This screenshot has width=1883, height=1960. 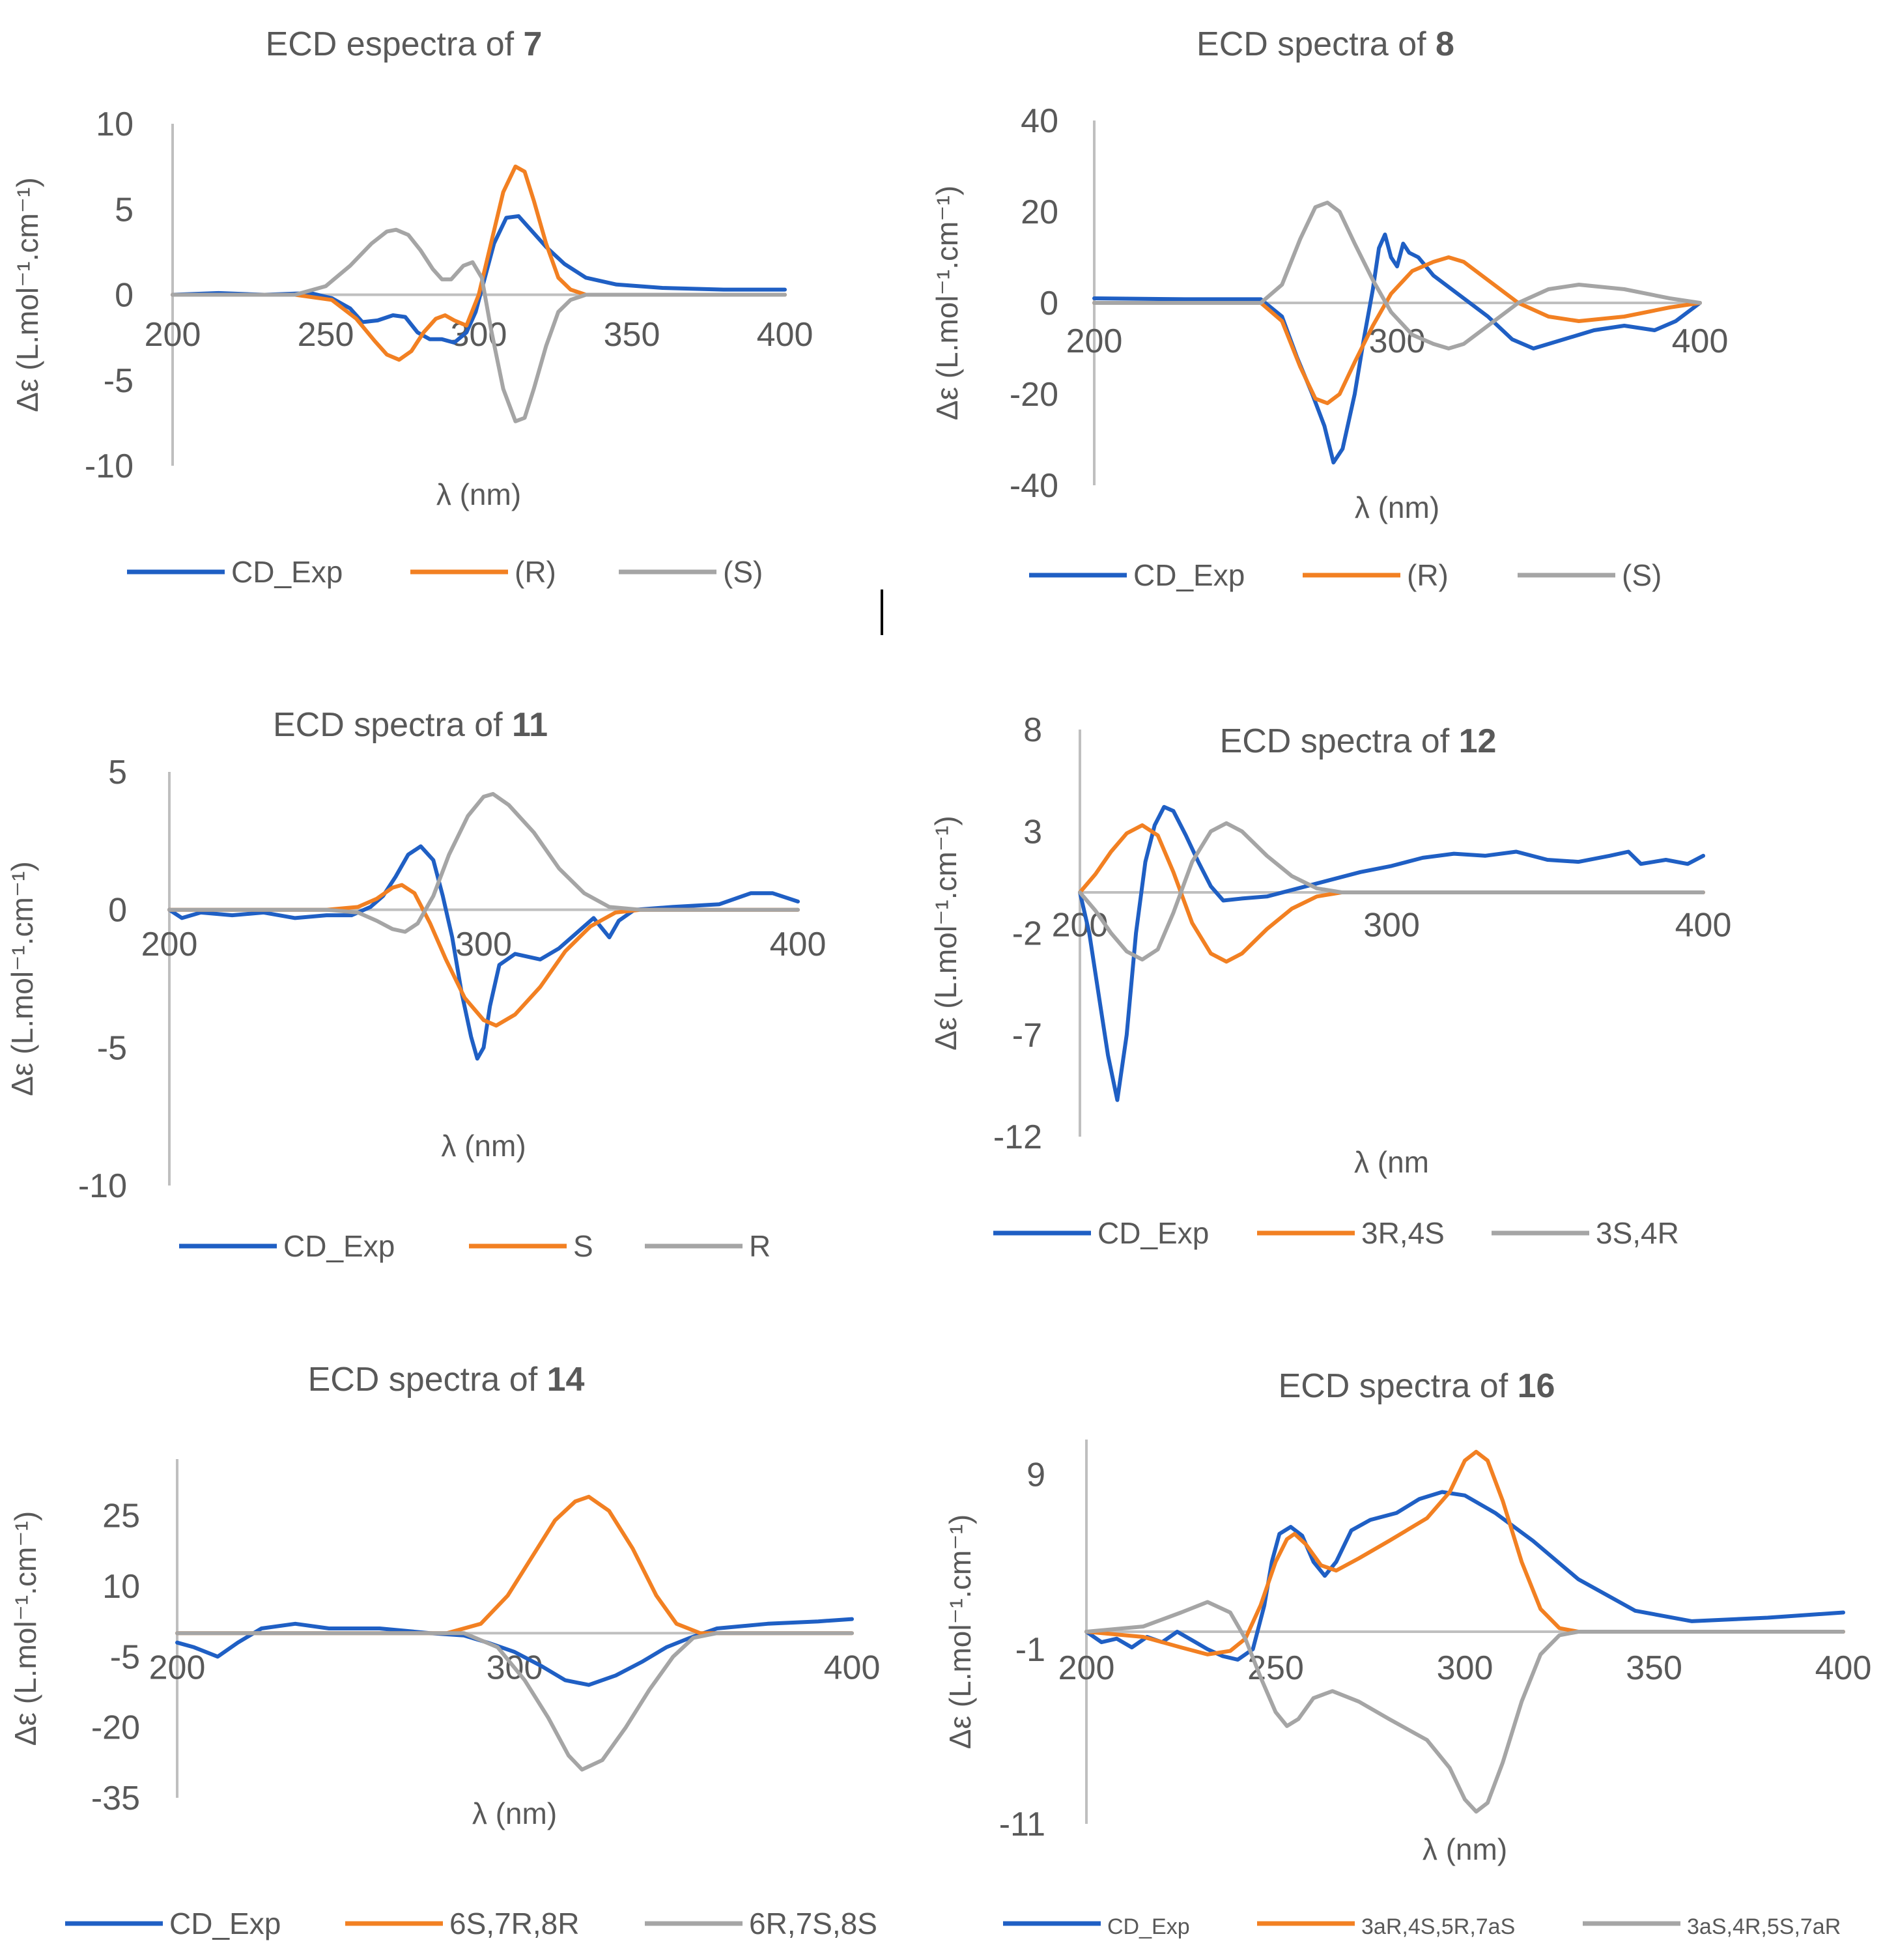 I want to click on y-tick-label: 9, so click(x=1035, y=1475).